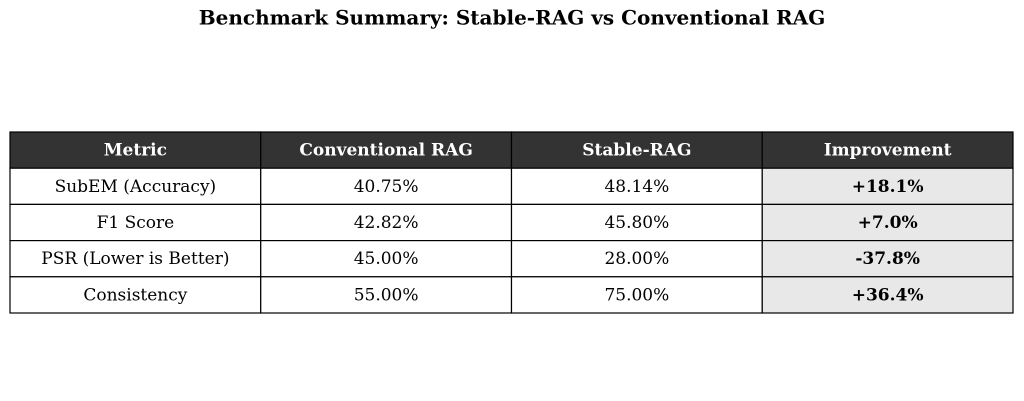 The width and height of the screenshot is (1024, 401). I want to click on header-text: Conventional RAG, so click(386, 151).